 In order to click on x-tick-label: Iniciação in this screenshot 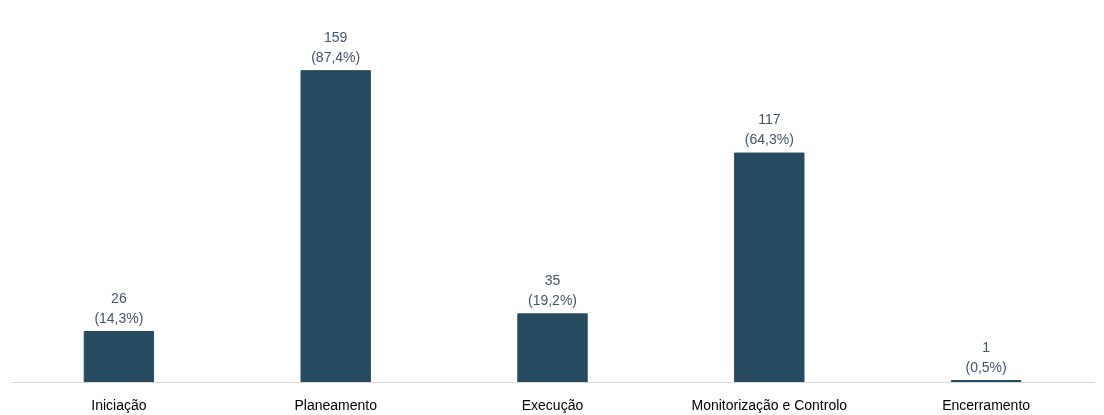, I will do `click(119, 404)`.